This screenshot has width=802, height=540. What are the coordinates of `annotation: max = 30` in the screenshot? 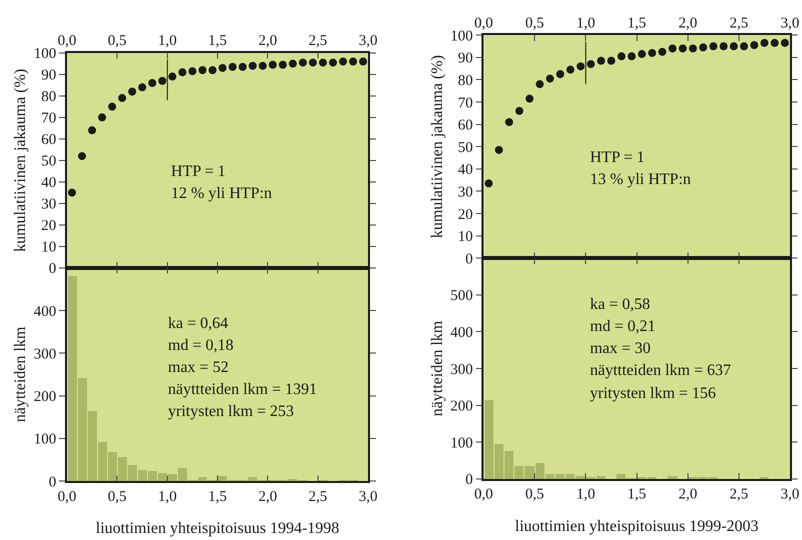 It's located at (620, 348).